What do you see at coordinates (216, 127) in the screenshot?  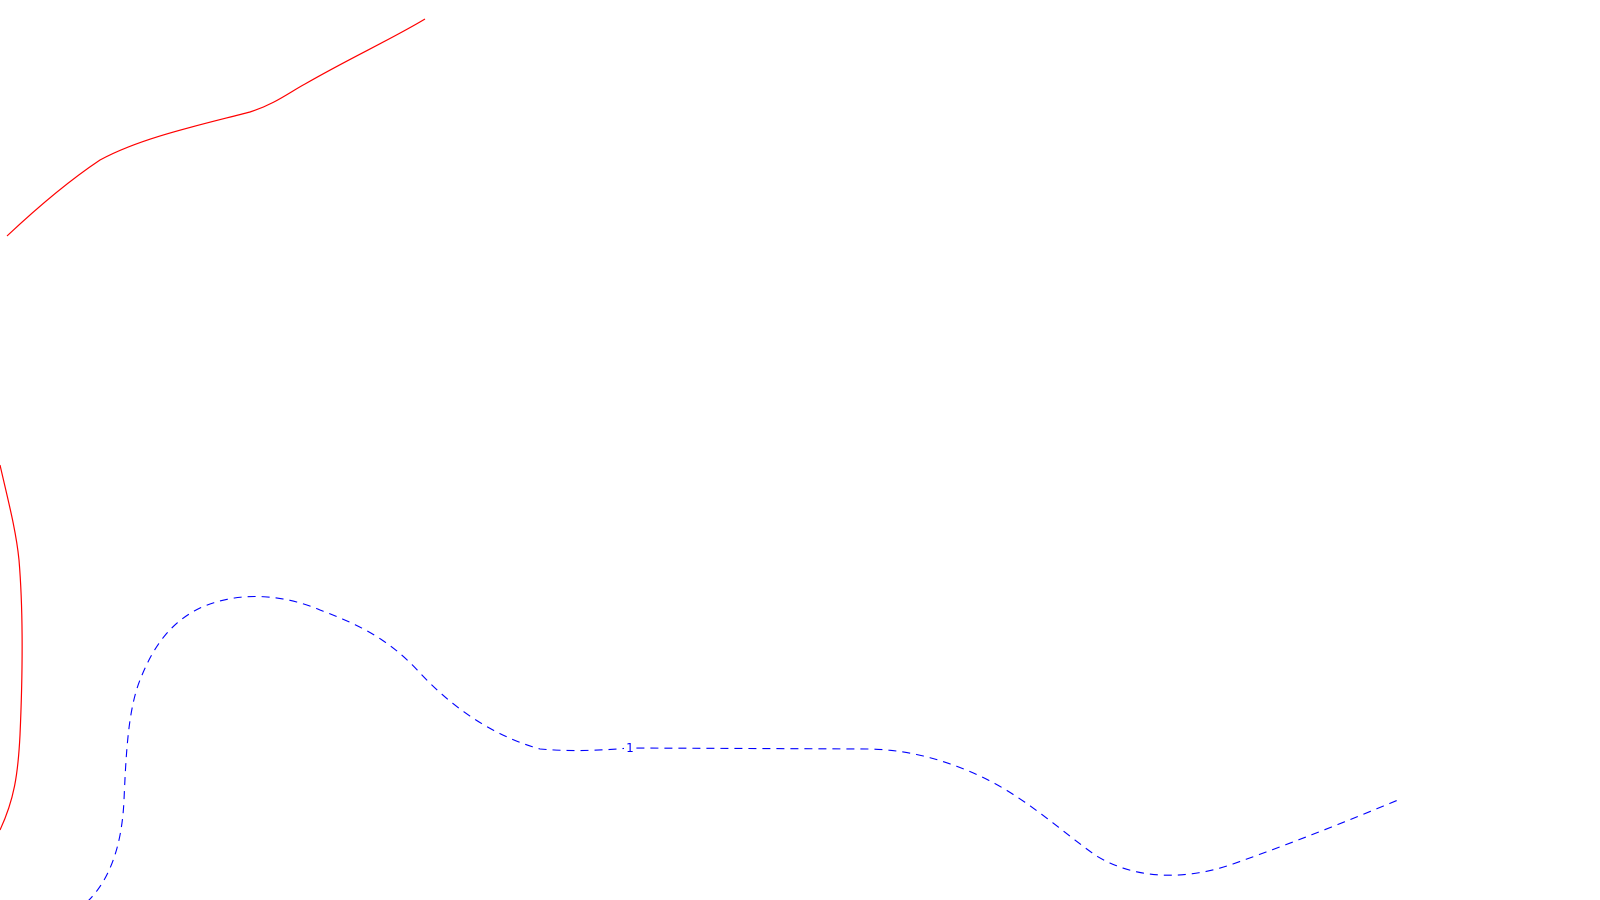 I see `red-curve-top` at bounding box center [216, 127].